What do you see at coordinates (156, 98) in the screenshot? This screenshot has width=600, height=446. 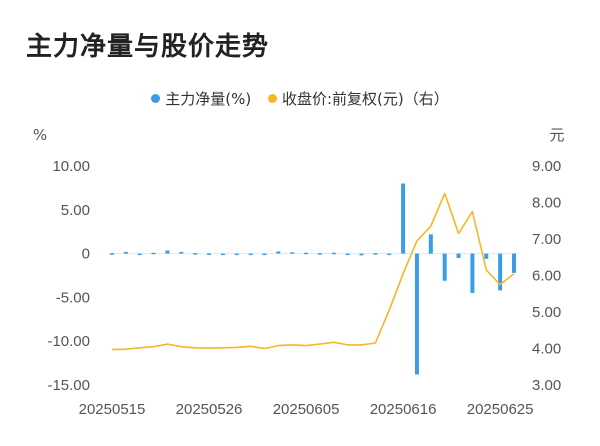 I see `legend-marker-net-flow` at bounding box center [156, 98].